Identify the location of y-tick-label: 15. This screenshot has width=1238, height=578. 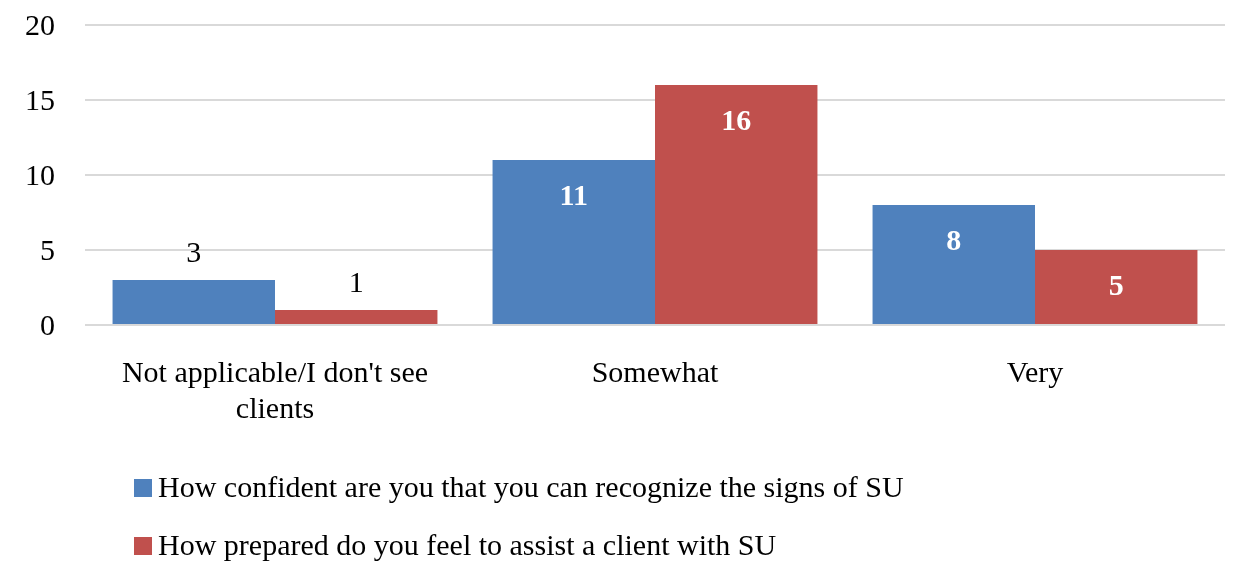
(40, 100).